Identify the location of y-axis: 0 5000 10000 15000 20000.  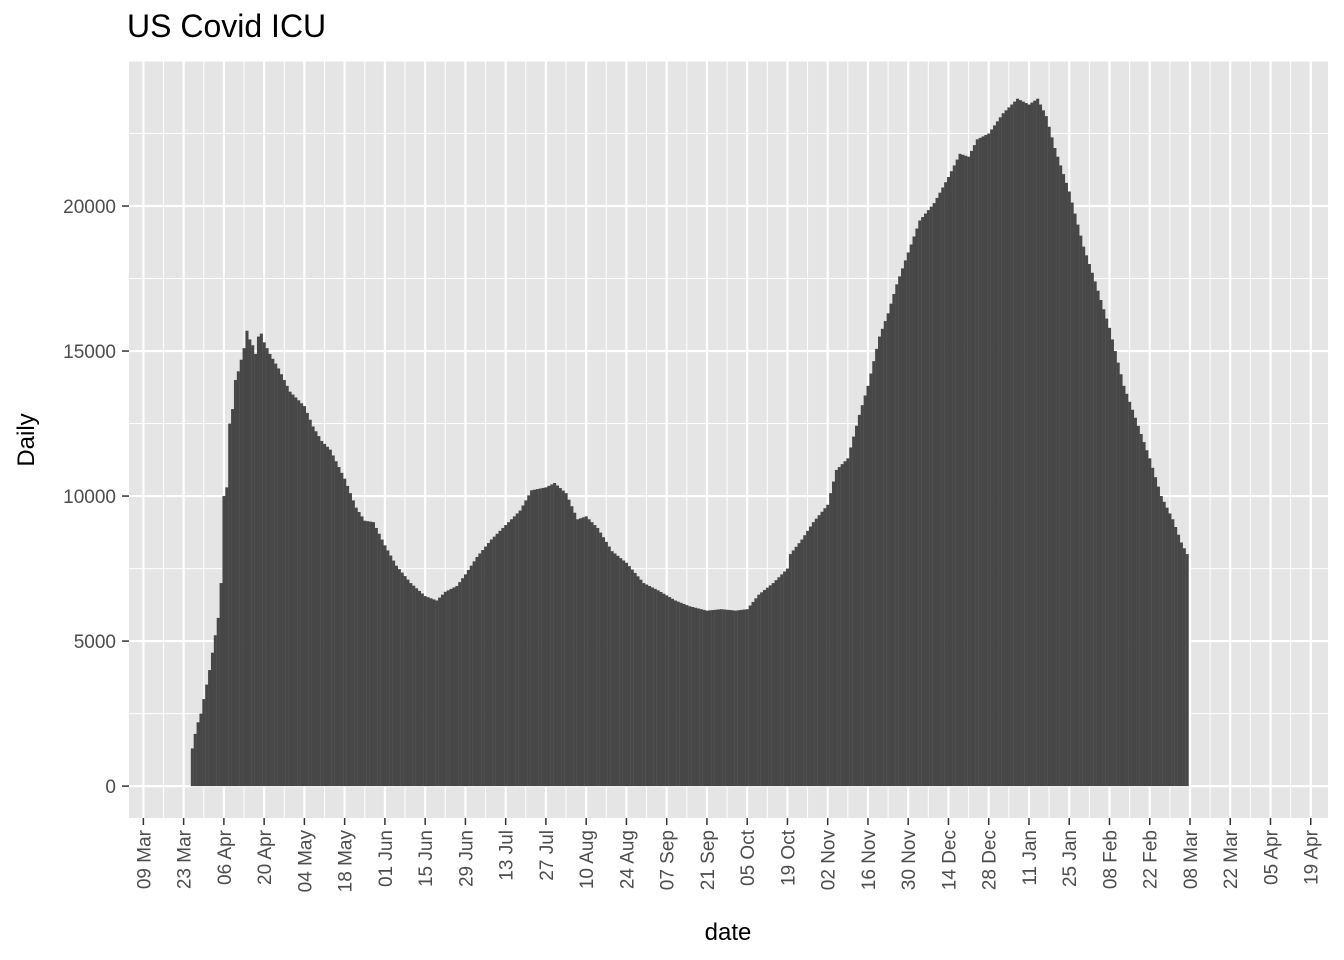
(96, 497).